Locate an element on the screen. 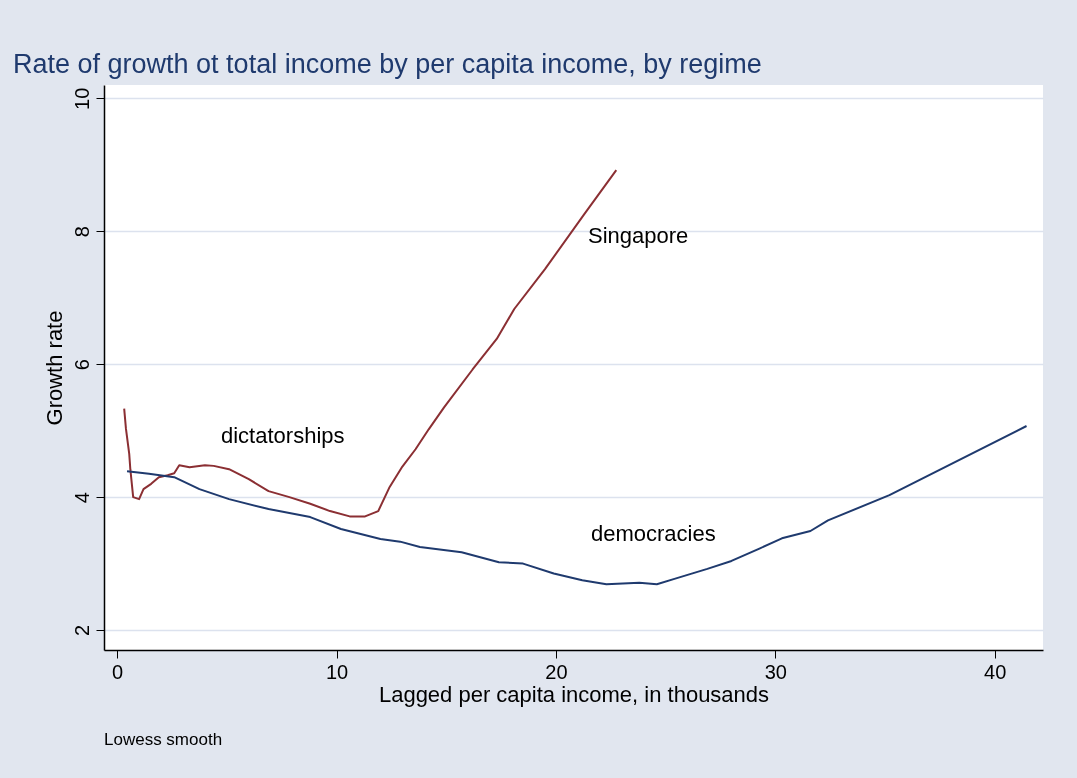  y-tick-label: 8 is located at coordinates (81, 232).